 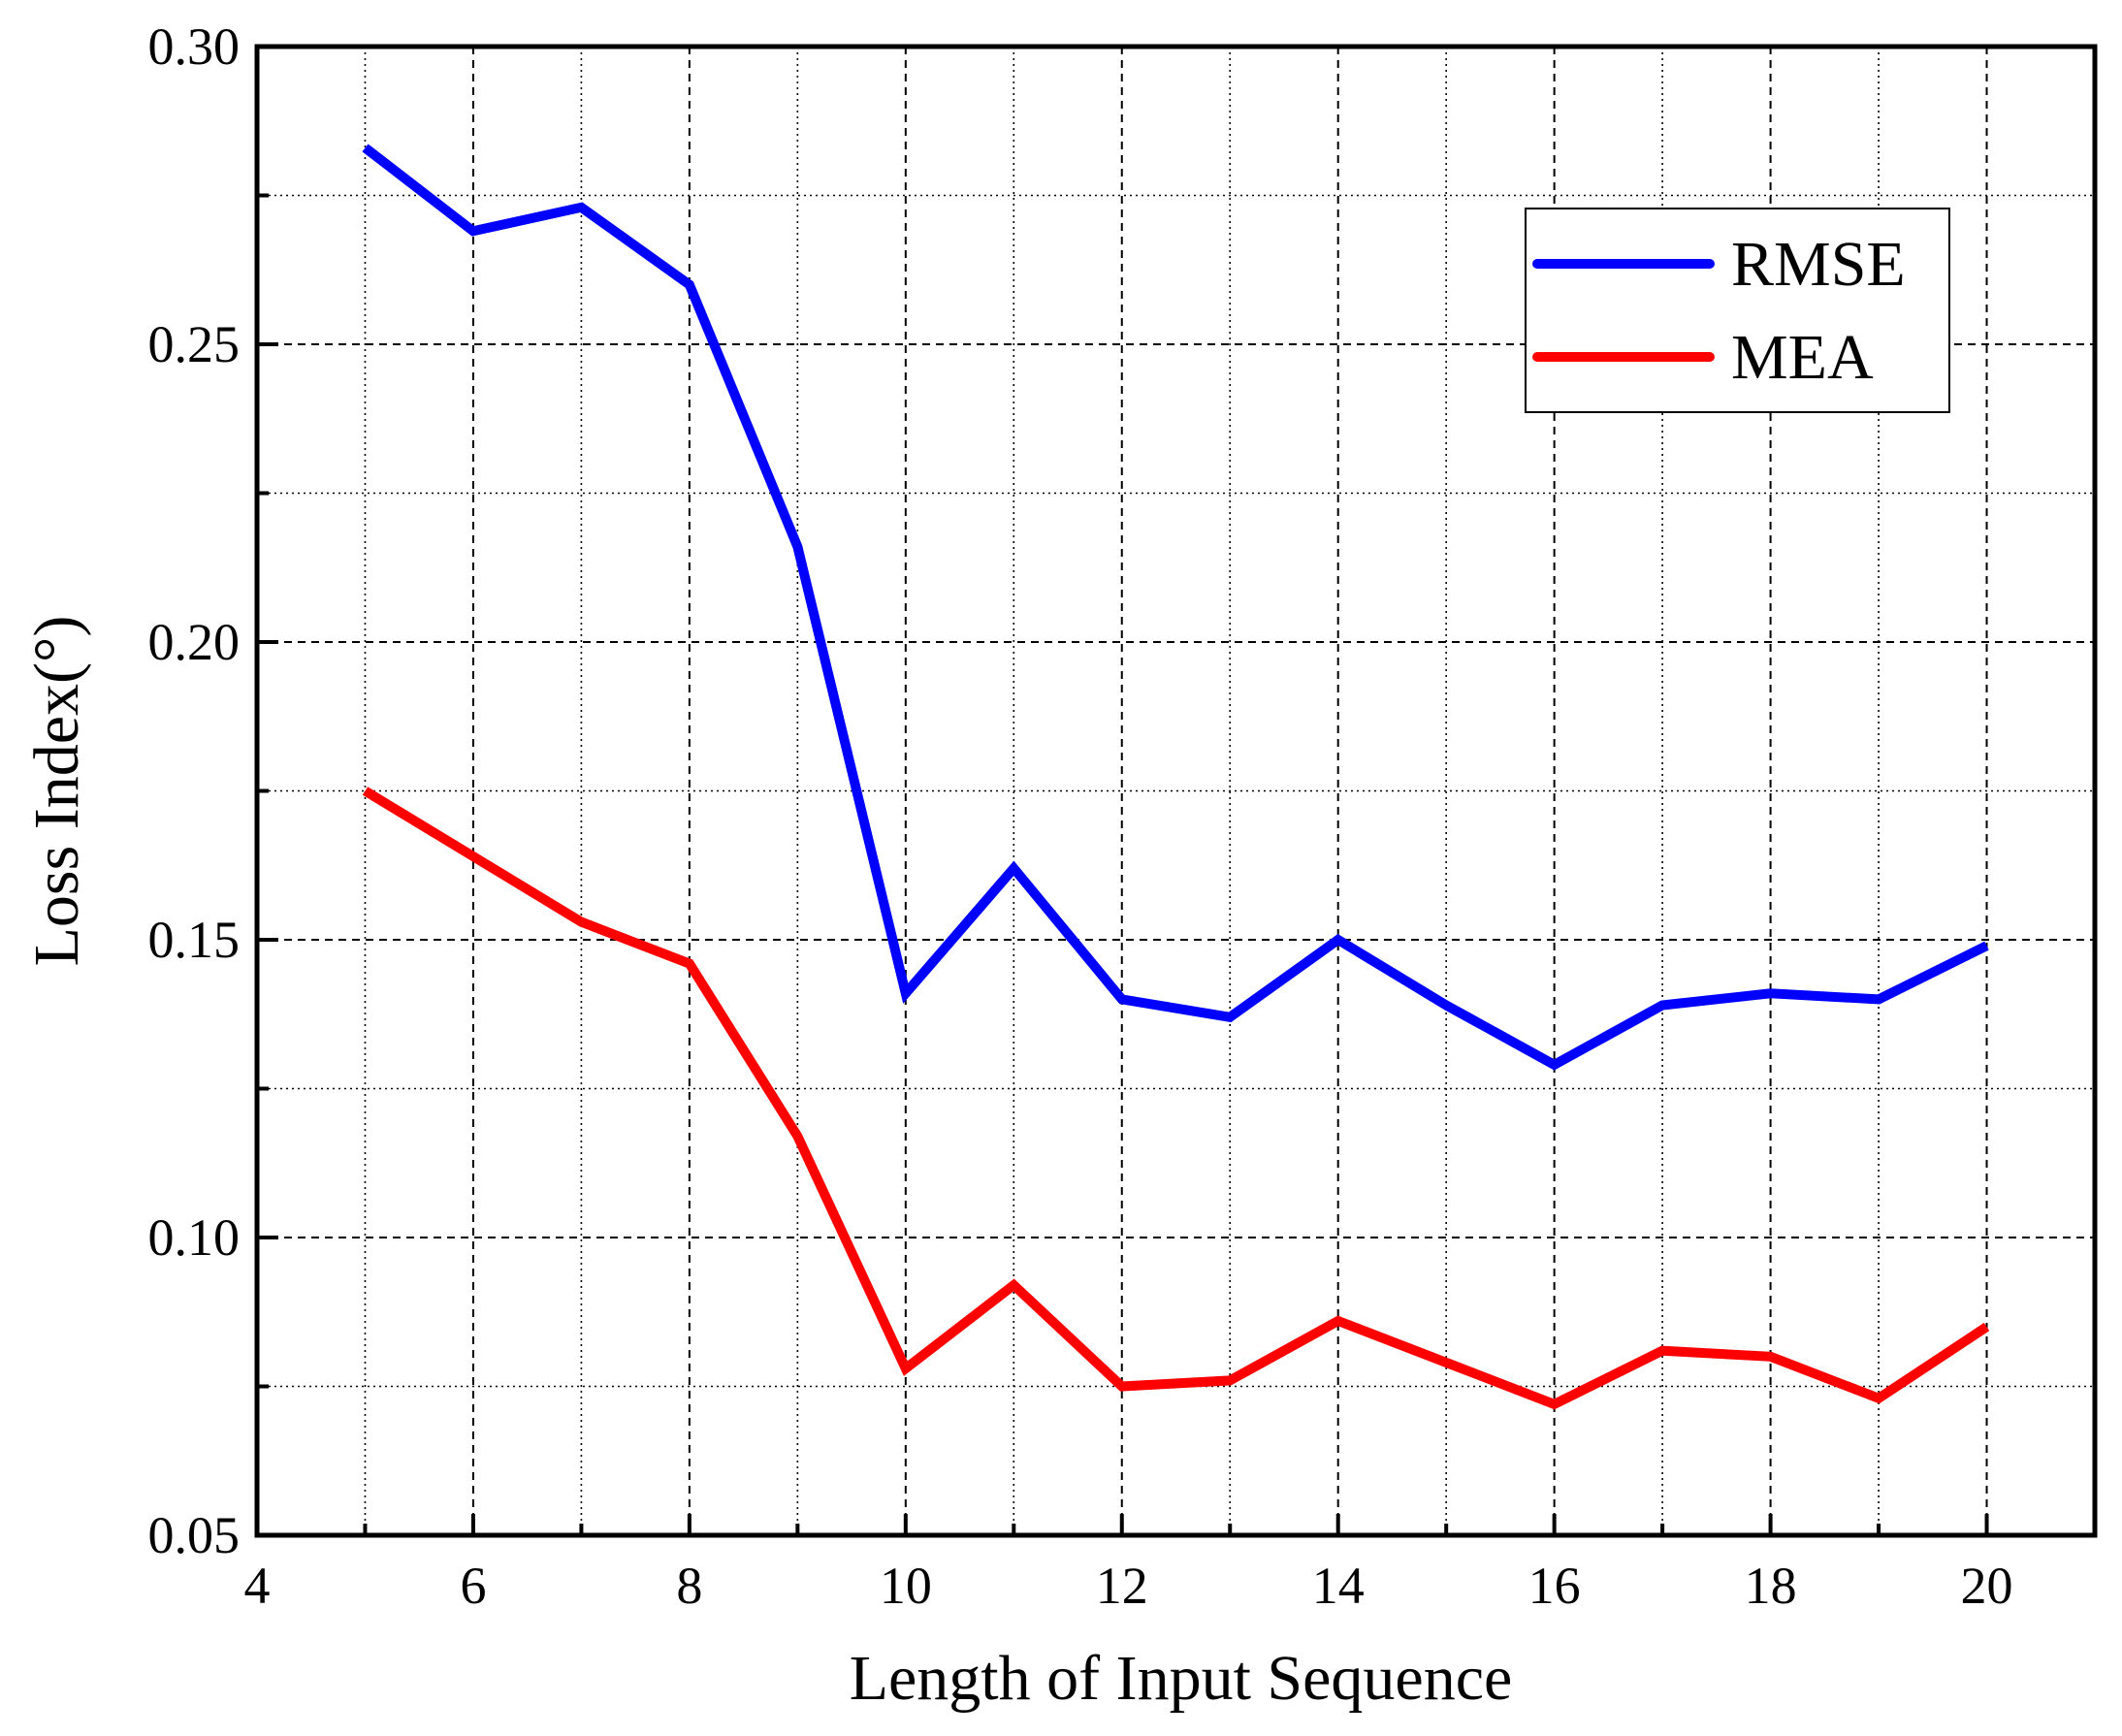 What do you see at coordinates (1819, 264) in the screenshot?
I see `legend-label-rmse: RMSE` at bounding box center [1819, 264].